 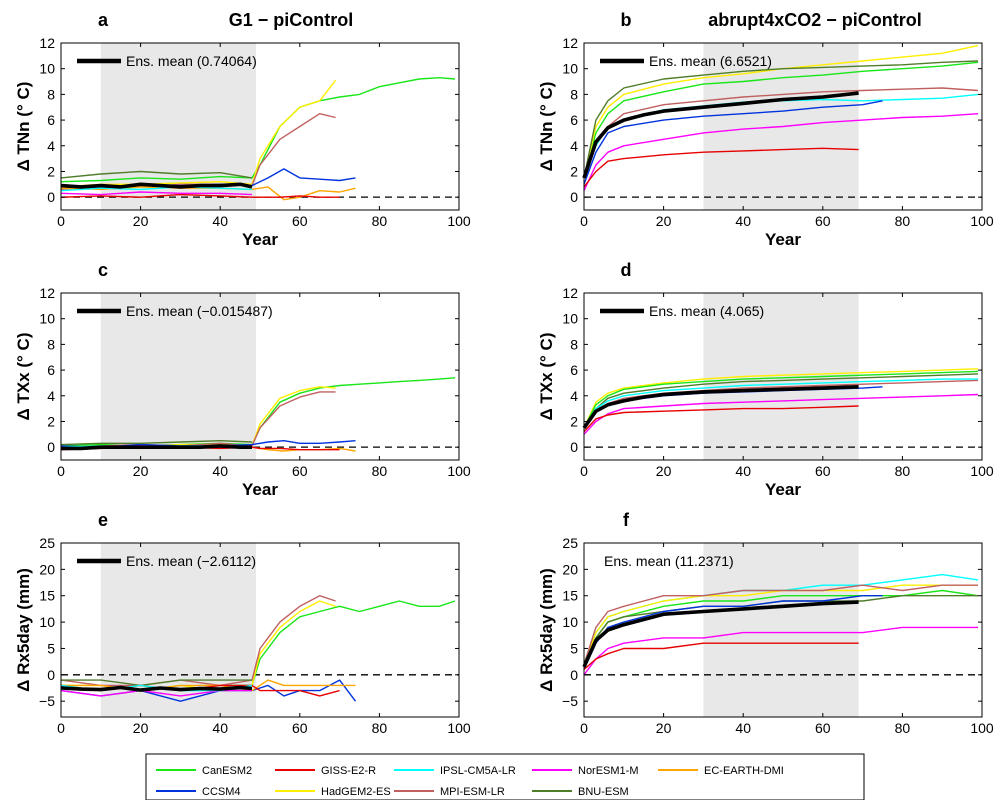 What do you see at coordinates (574, 421) in the screenshot?
I see `y-tick-label: 2` at bounding box center [574, 421].